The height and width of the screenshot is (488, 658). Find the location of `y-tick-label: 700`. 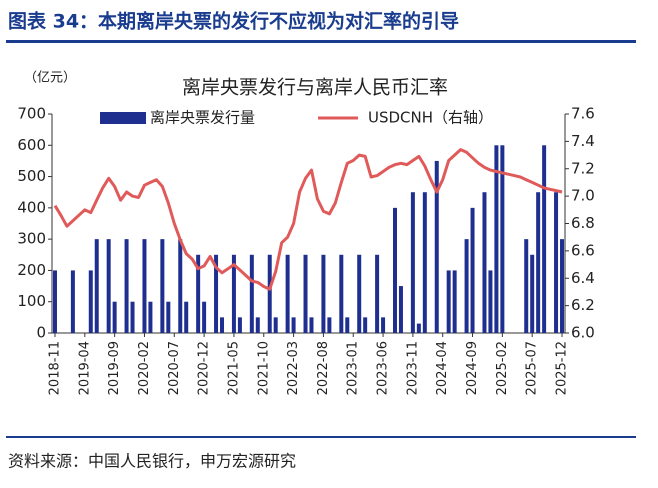

y-tick-label: 700 is located at coordinates (31, 114).